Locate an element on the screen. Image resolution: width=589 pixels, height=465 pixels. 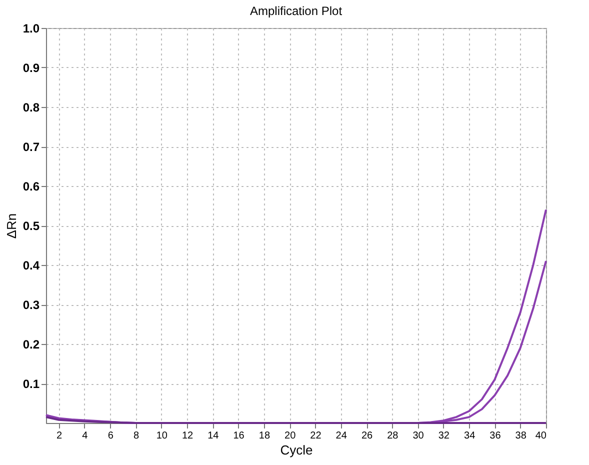
y-tick-label: 0.2 is located at coordinates (31, 345).